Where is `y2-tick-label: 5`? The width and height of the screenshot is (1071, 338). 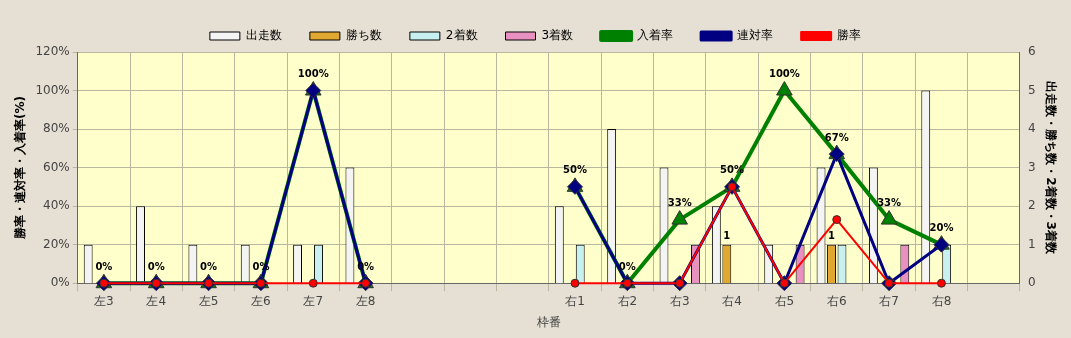
y2-tick-label: 5 is located at coordinates (1031, 89).